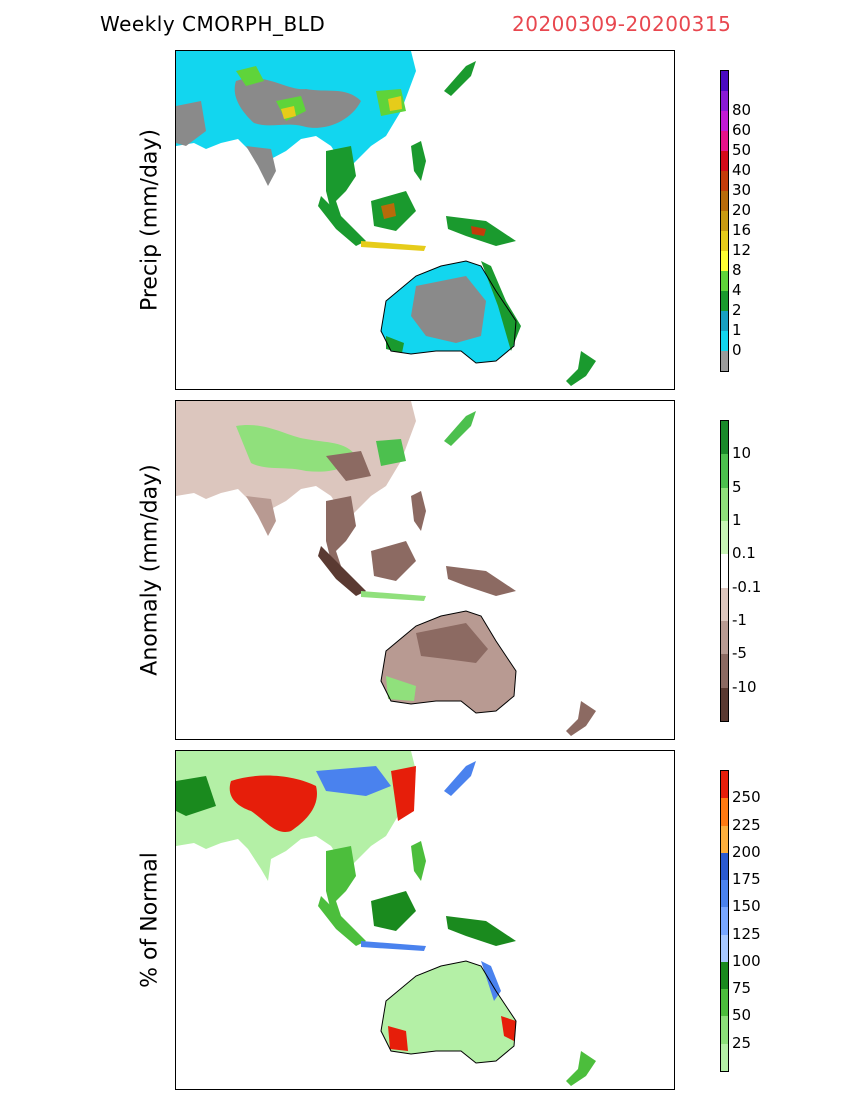 This screenshot has height=1100, width=850. Describe the element at coordinates (737, 486) in the screenshot. I see `colorbar-tick-label: 5` at that location.